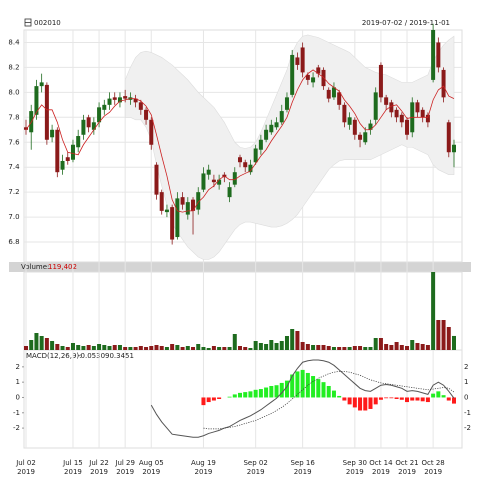 The width and height of the screenshot is (480, 480). Describe the element at coordinates (14, 42) in the screenshot. I see `y-tick-label: 8.4` at that location.